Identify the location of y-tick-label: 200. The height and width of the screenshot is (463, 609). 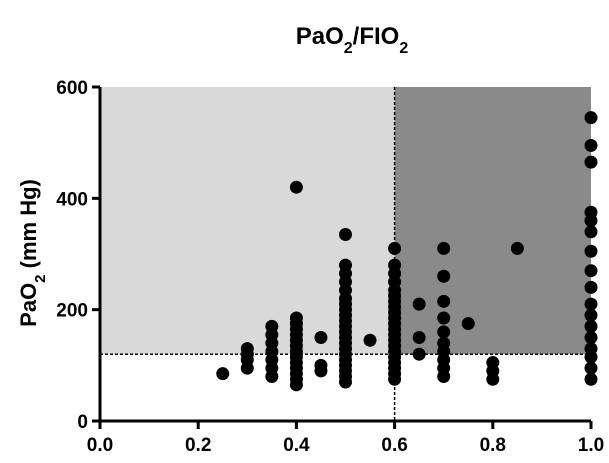
(72, 311).